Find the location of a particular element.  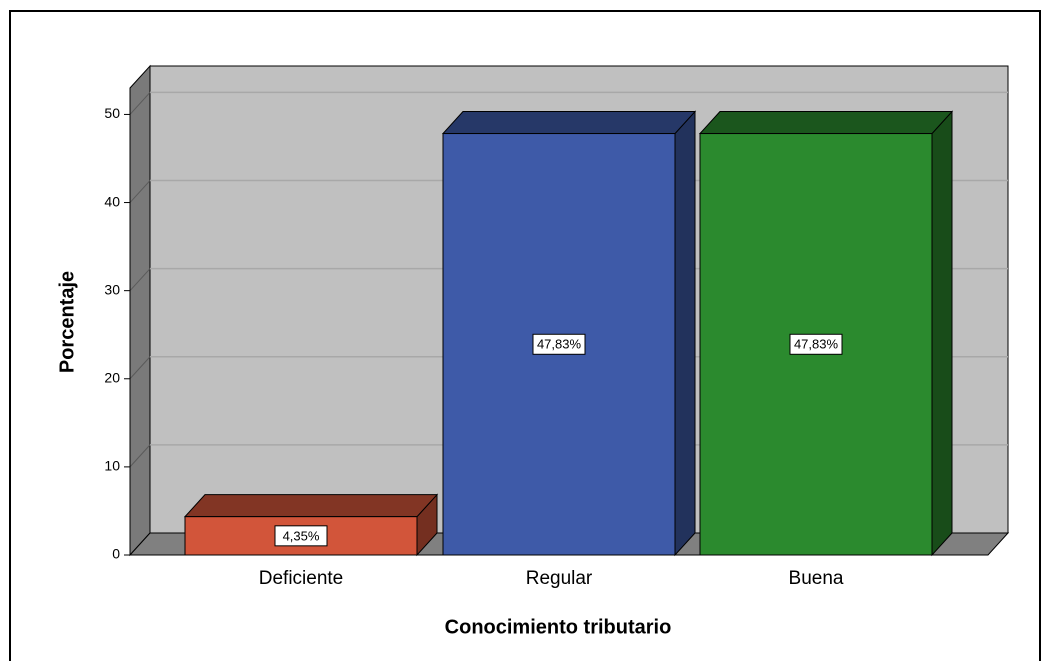

y-tick-label: 0 is located at coordinates (116, 554).